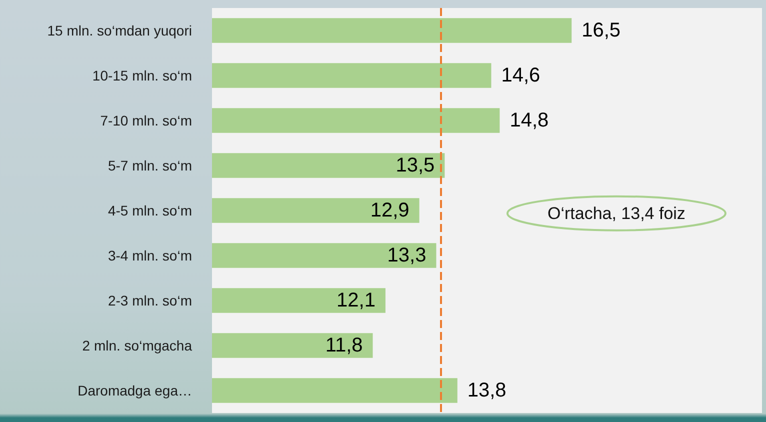 The height and width of the screenshot is (422, 766). What do you see at coordinates (119, 30) in the screenshot?
I see `y-tick-label: 15 mln. so‘mdan yuqori` at bounding box center [119, 30].